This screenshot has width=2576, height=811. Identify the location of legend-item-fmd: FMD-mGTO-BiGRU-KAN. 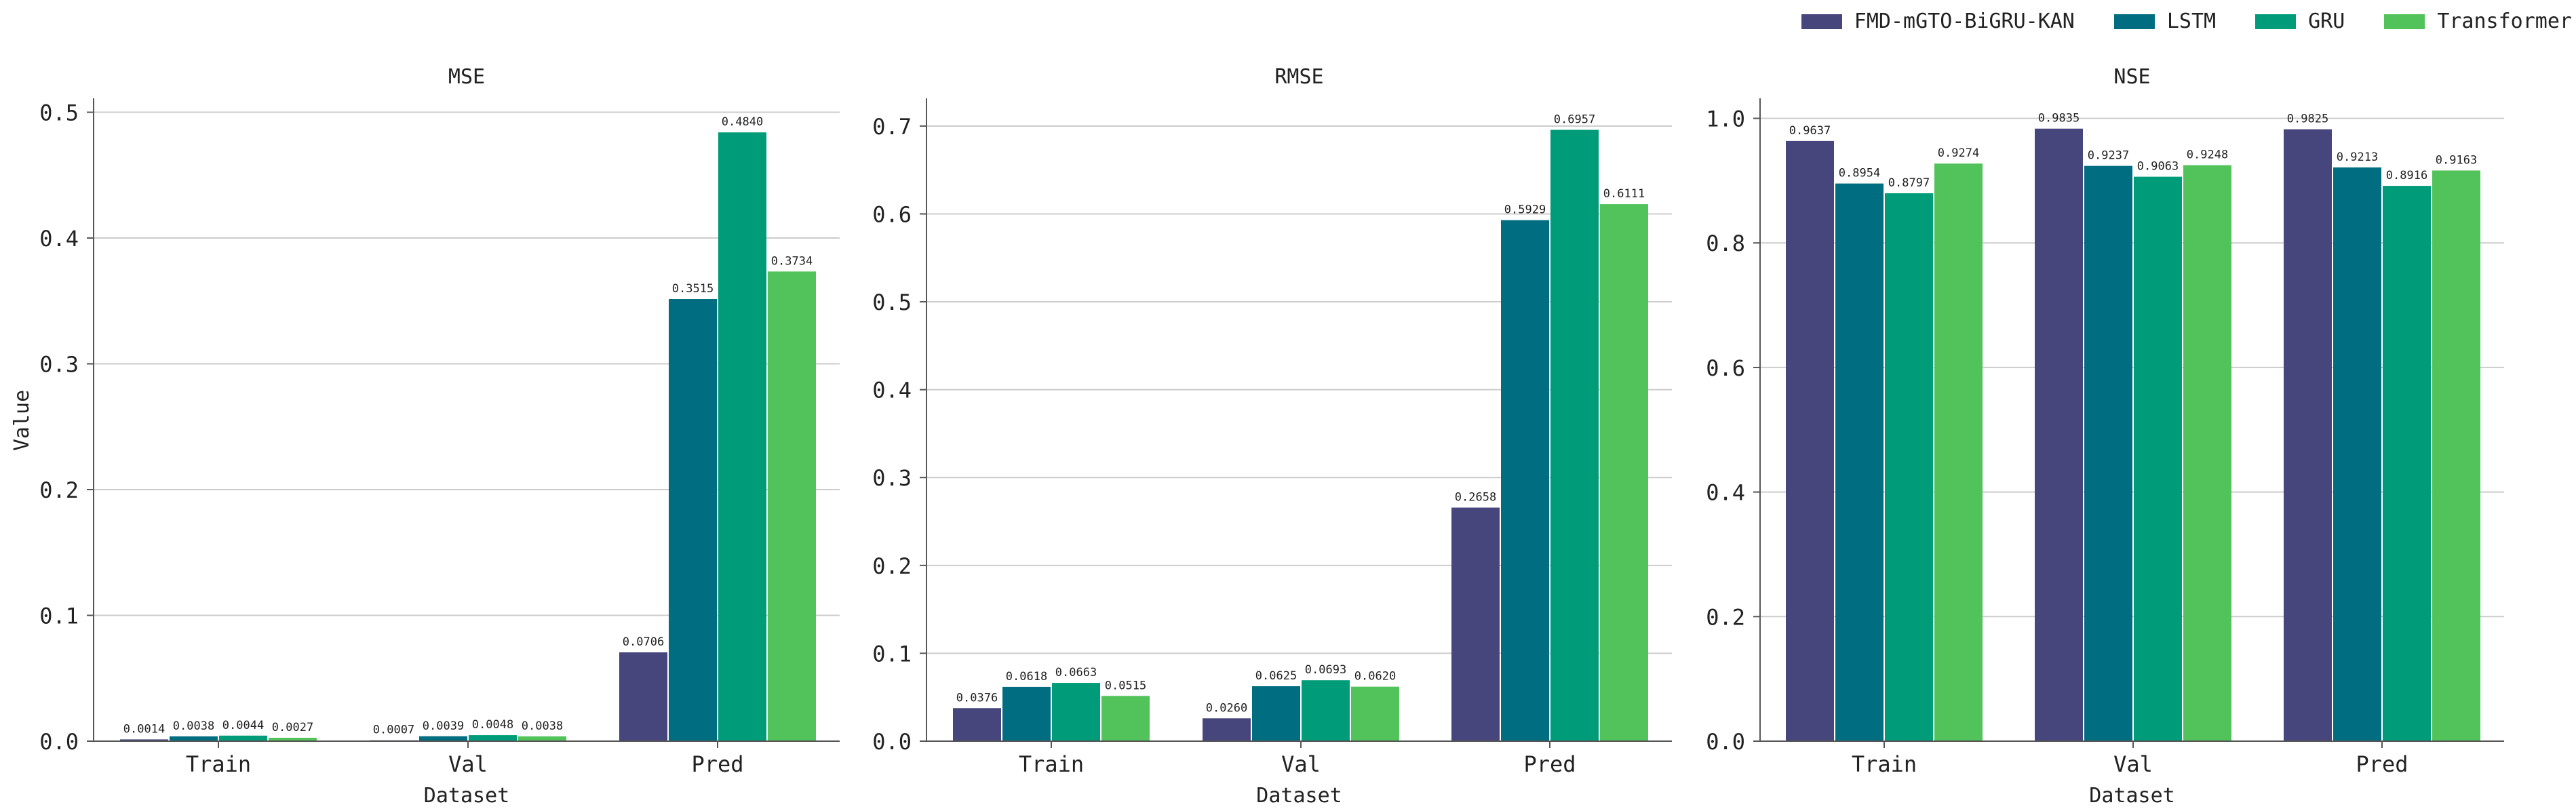
(1938, 21).